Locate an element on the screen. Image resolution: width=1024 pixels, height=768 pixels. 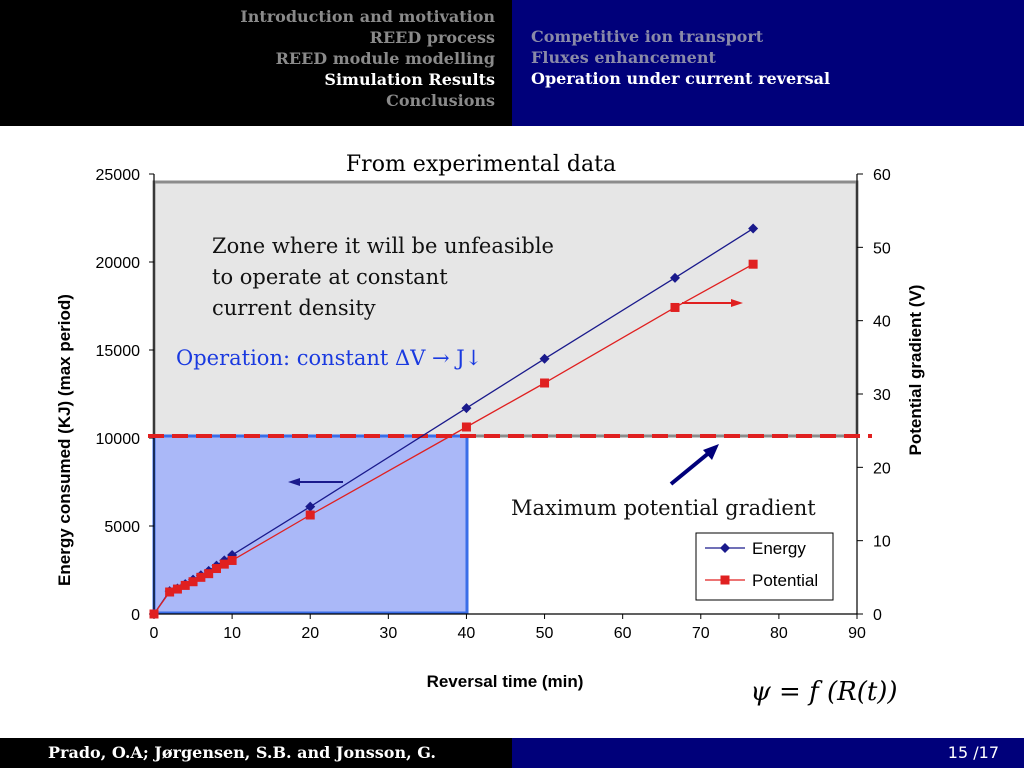
nav-subsection-competitive-ion: Competitive ion transport is located at coordinates (647, 36).